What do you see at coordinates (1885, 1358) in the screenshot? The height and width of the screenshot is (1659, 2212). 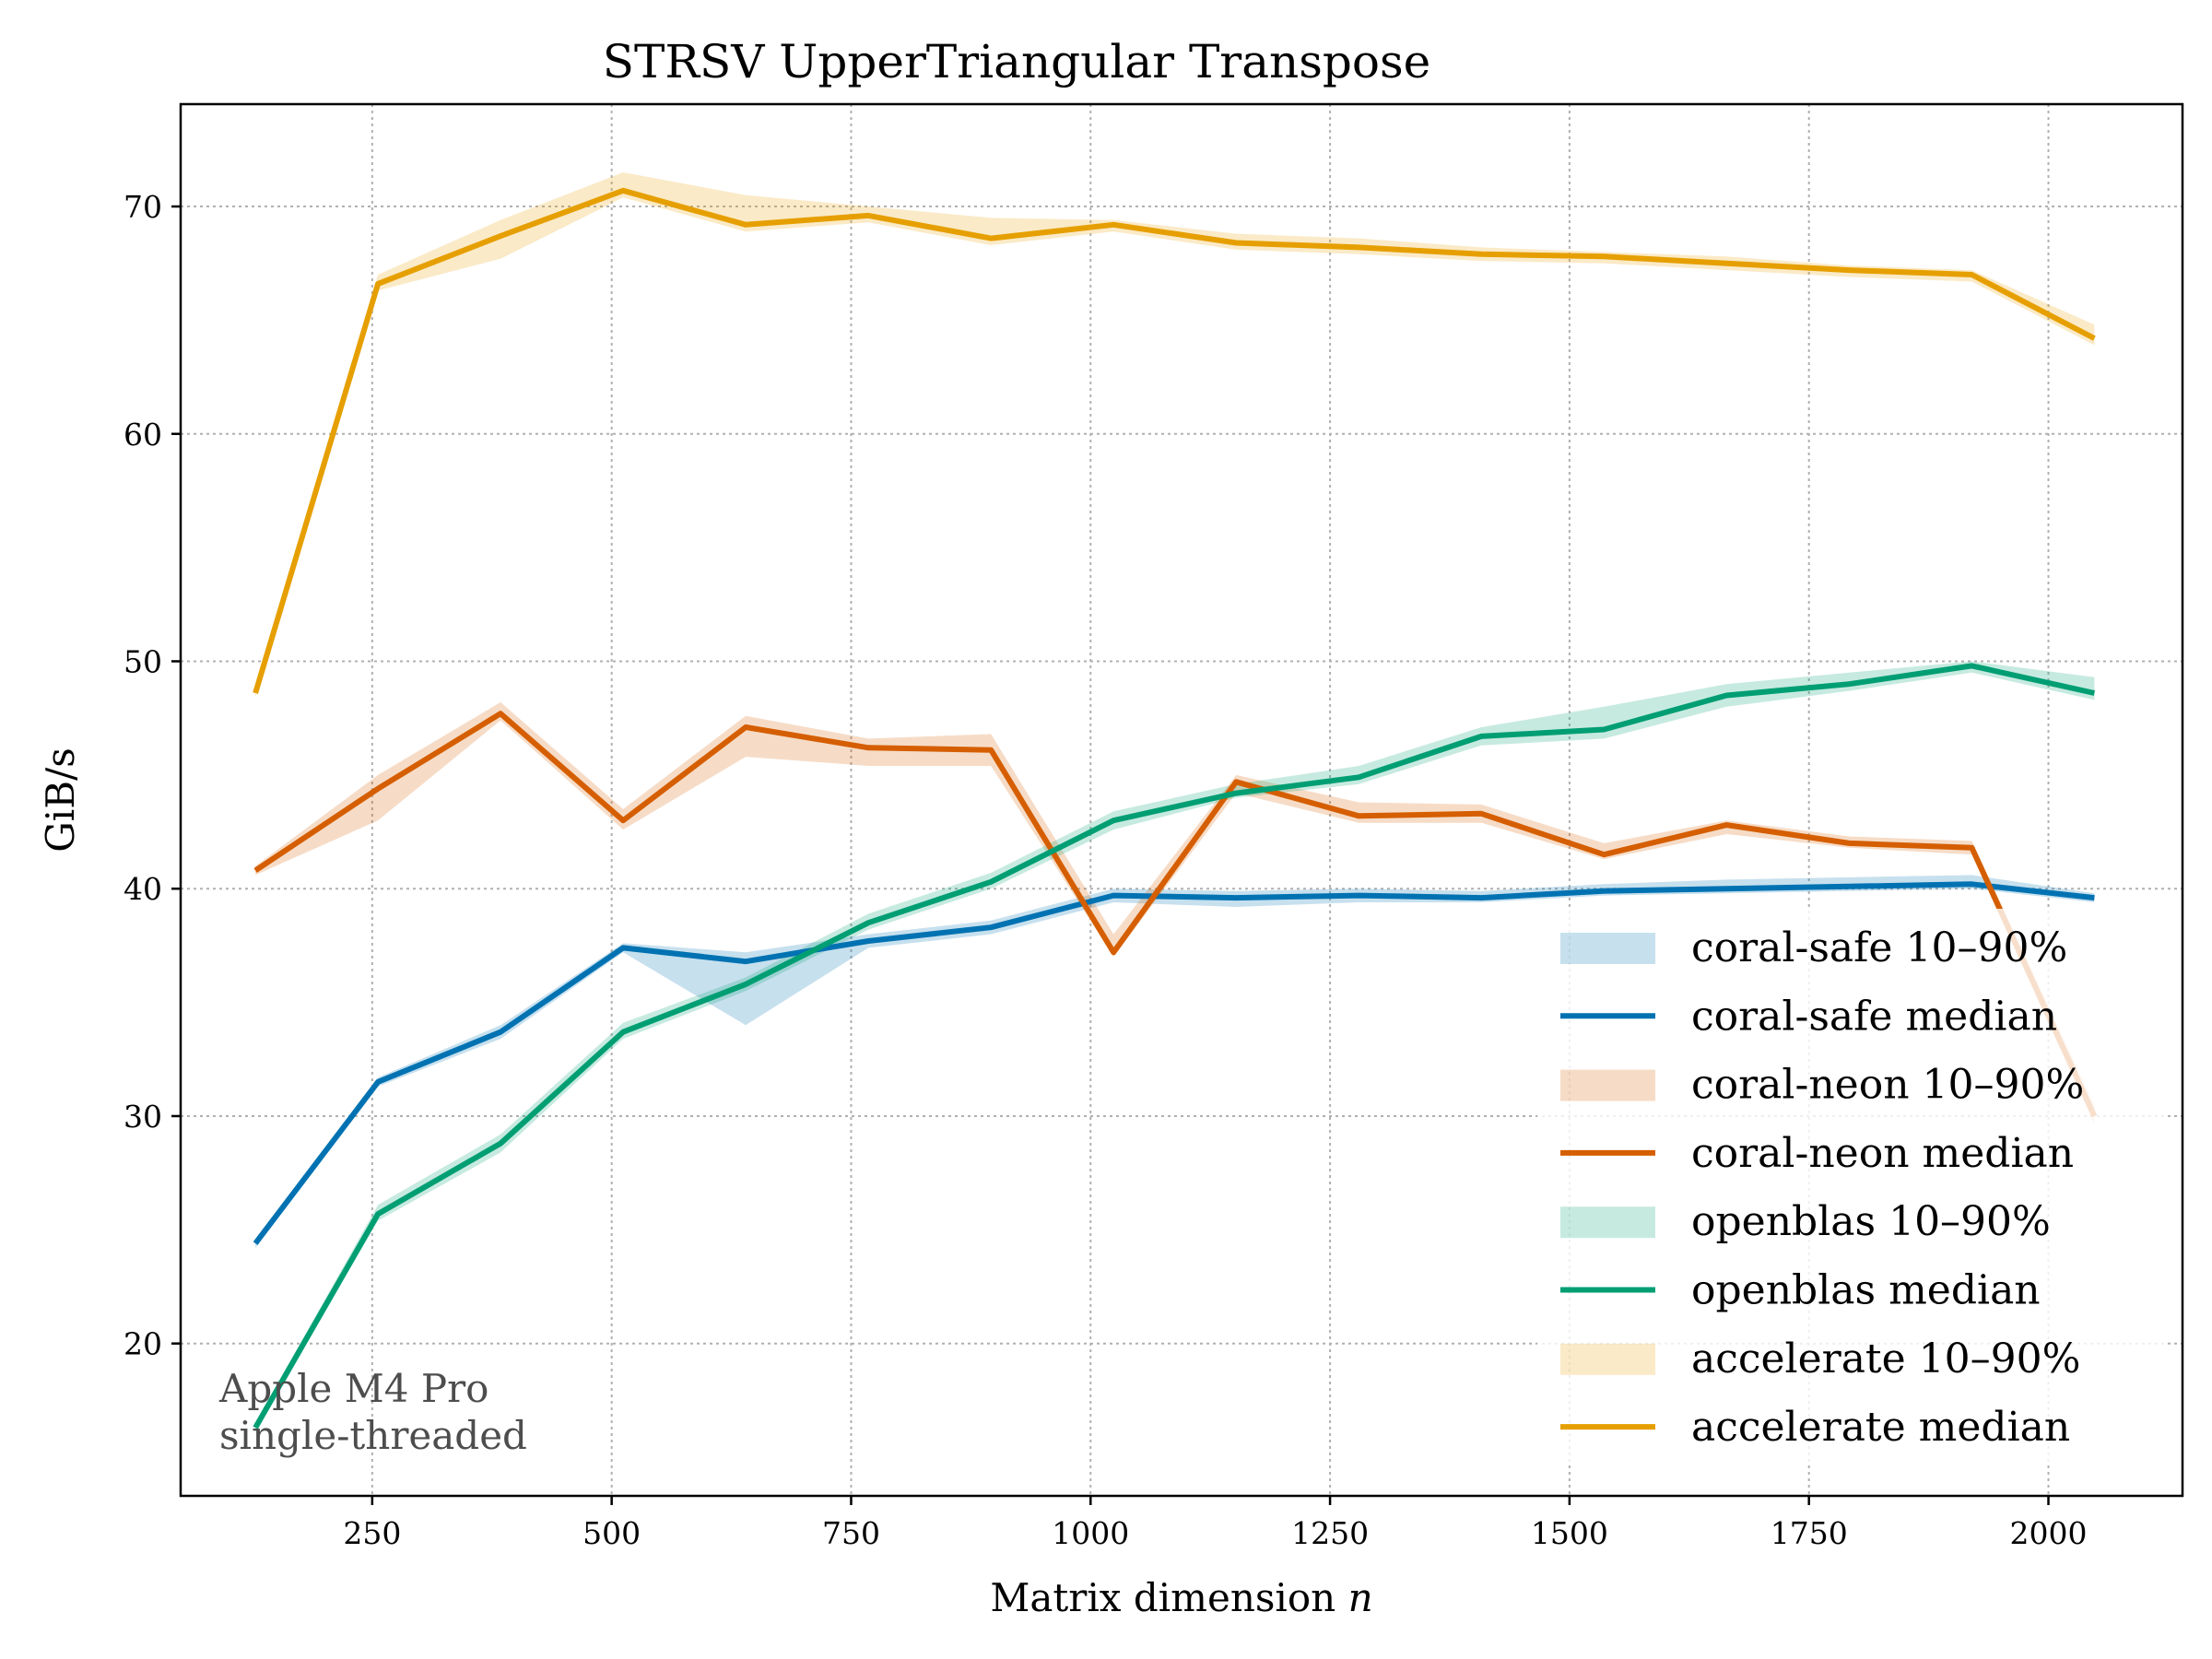 I see `legend-label: accelerate 10–90%` at bounding box center [1885, 1358].